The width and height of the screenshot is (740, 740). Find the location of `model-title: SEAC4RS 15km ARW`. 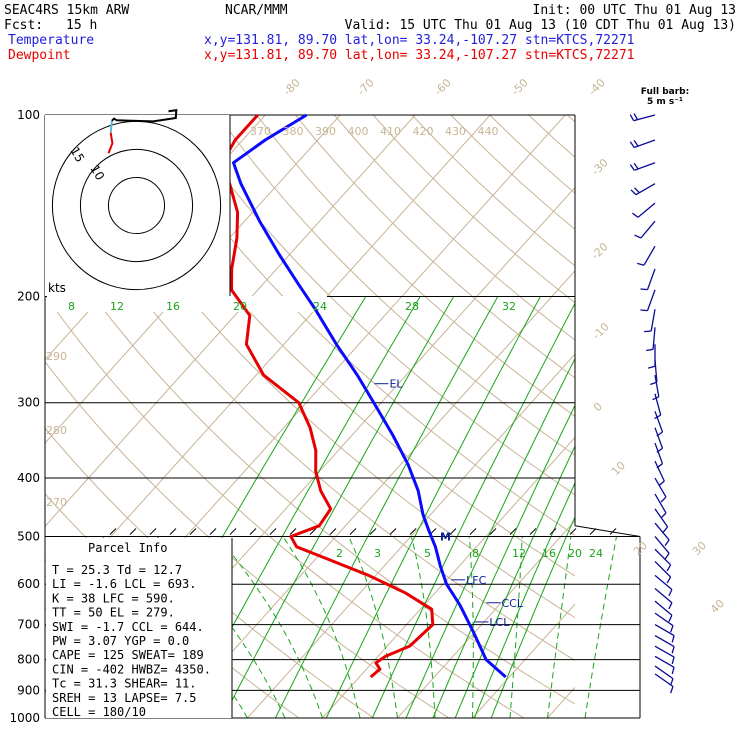

model-title: SEAC4RS 15km ARW is located at coordinates (66, 10).